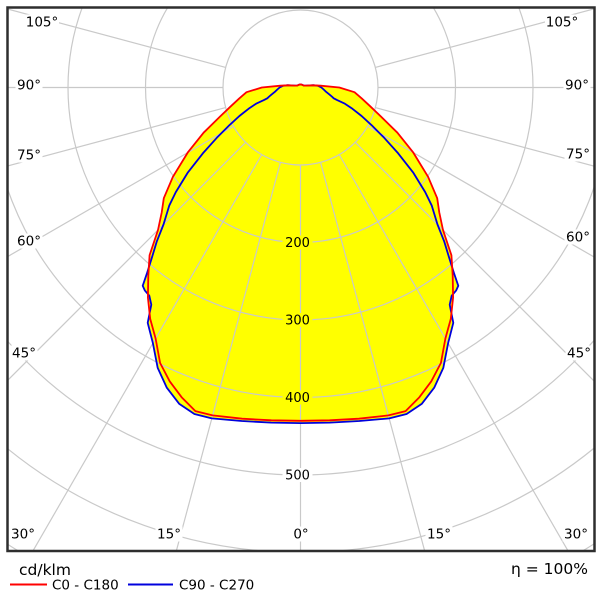 The image size is (601, 600). Describe the element at coordinates (549, 569) in the screenshot. I see `efficiency-label: η = 100%` at that location.